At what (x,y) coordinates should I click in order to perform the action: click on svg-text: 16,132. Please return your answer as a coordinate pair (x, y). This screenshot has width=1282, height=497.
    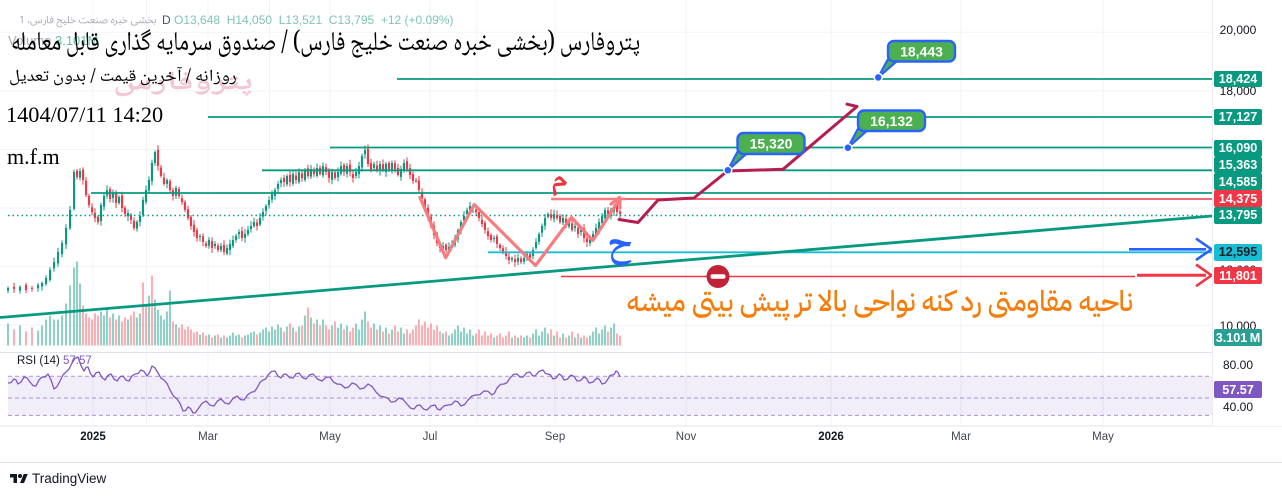
    Looking at the image, I should click on (891, 121).